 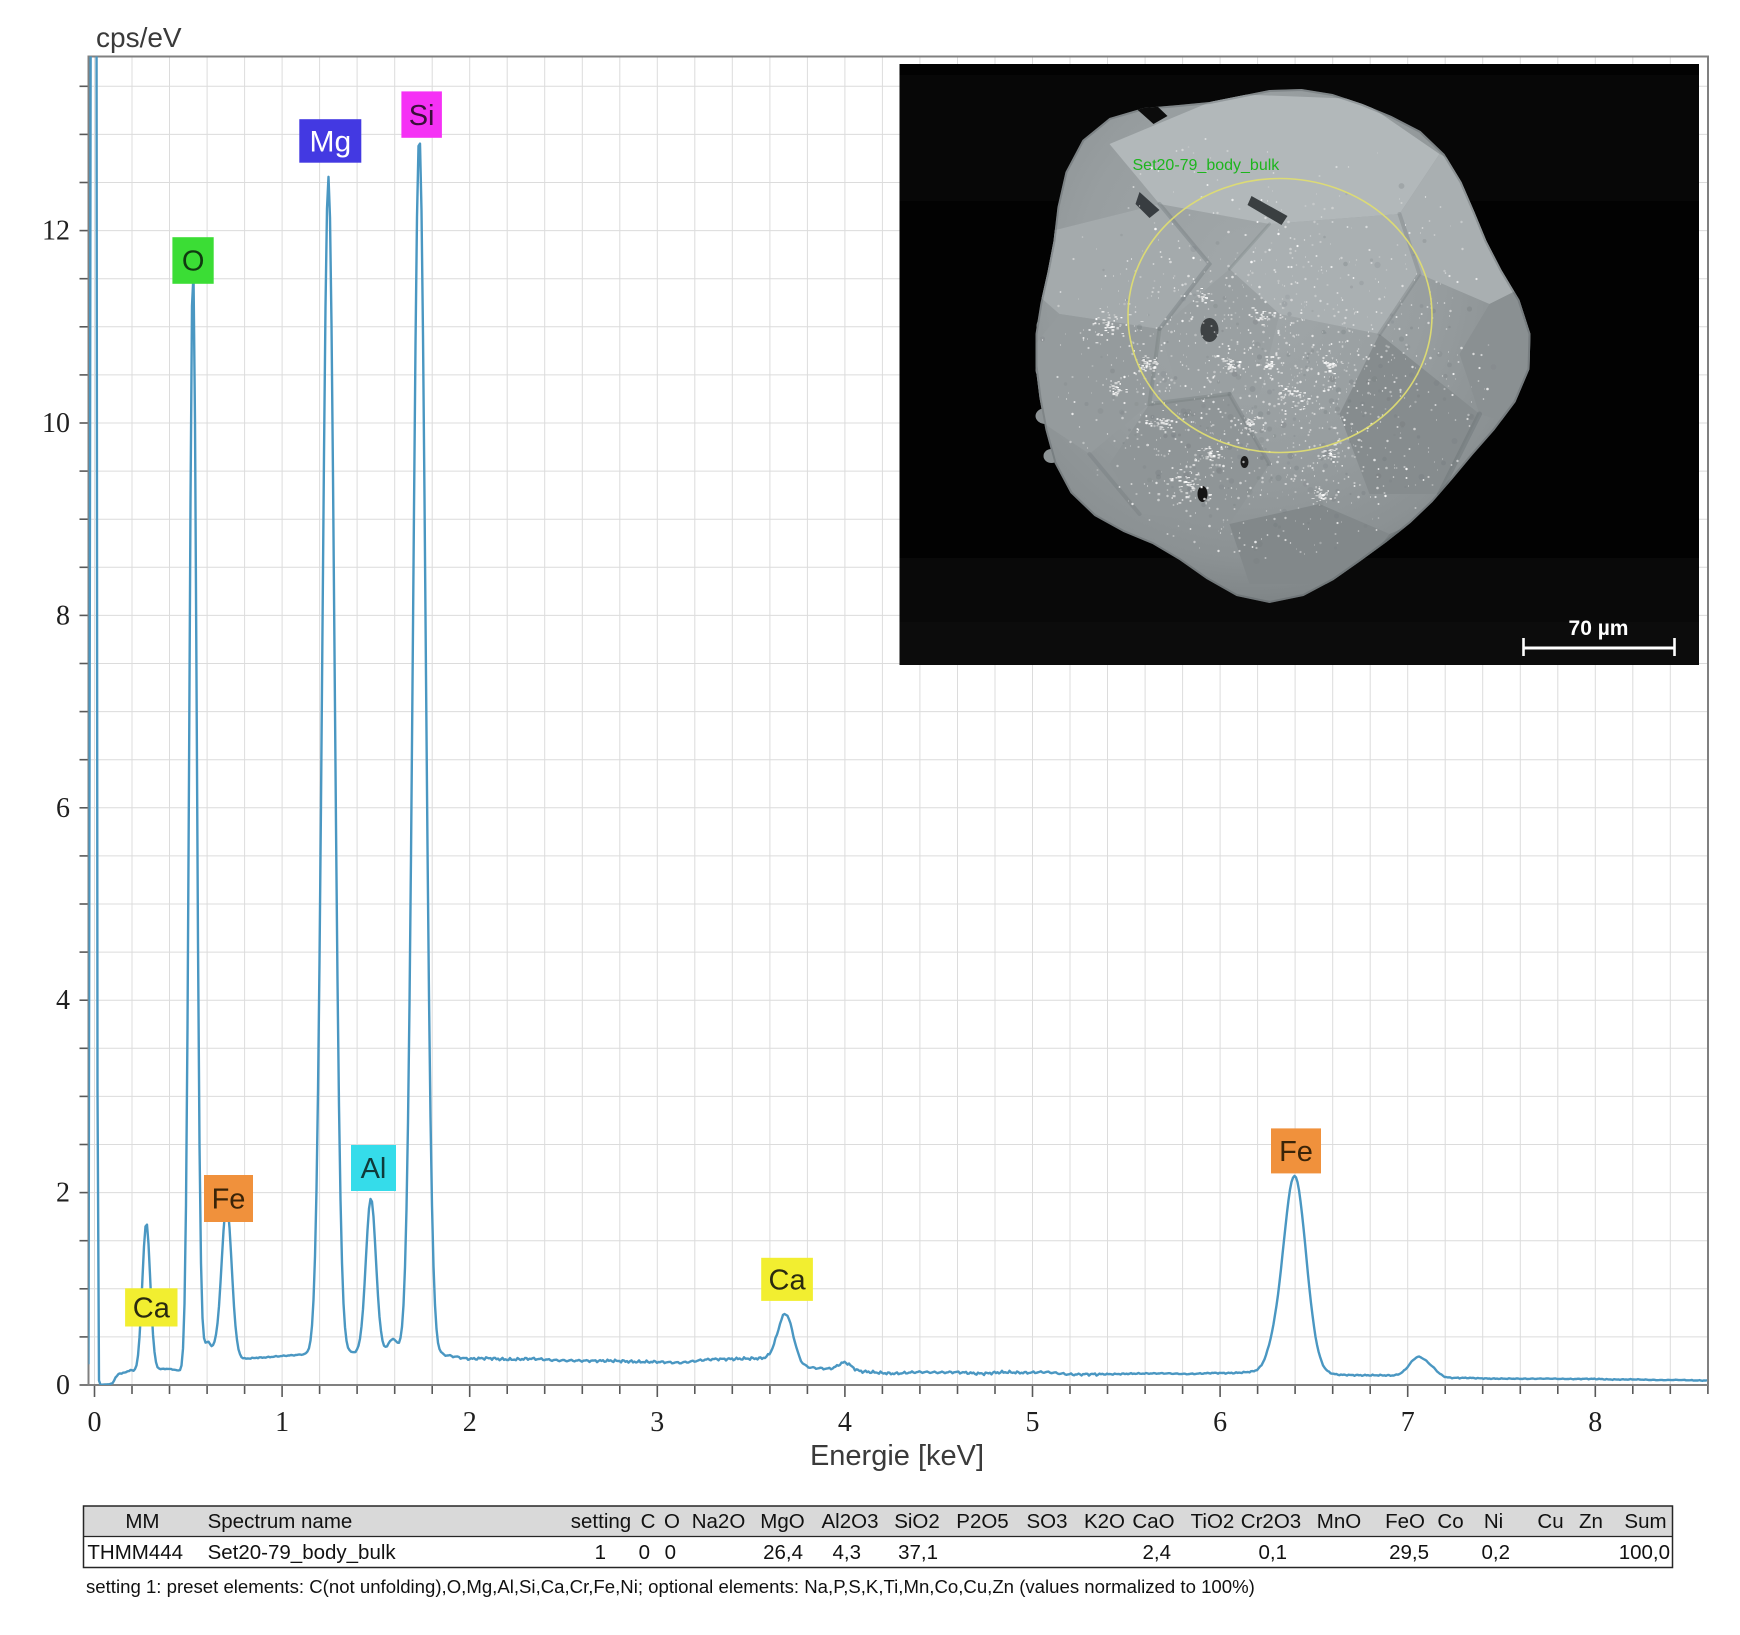 What do you see at coordinates (1271, 1521) in the screenshot?
I see `svg-text: Cr2O3` at bounding box center [1271, 1521].